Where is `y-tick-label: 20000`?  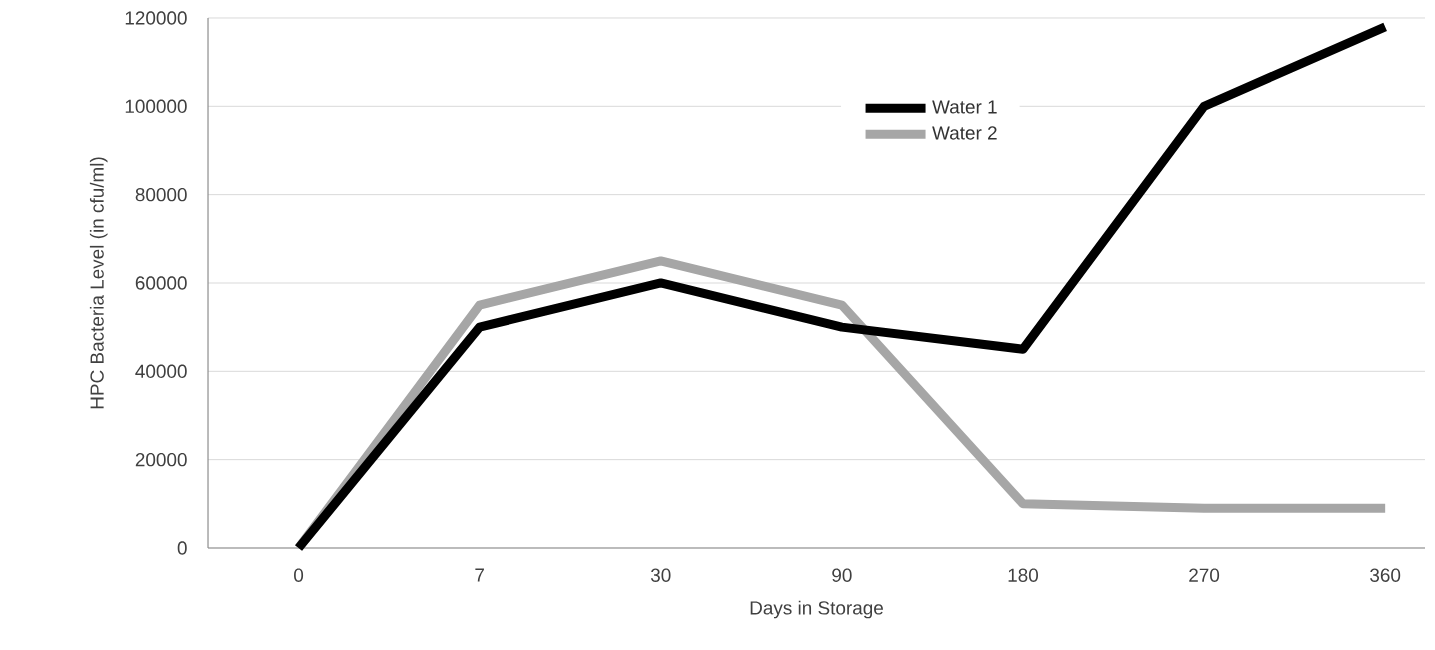
y-tick-label: 20000 is located at coordinates (161, 459).